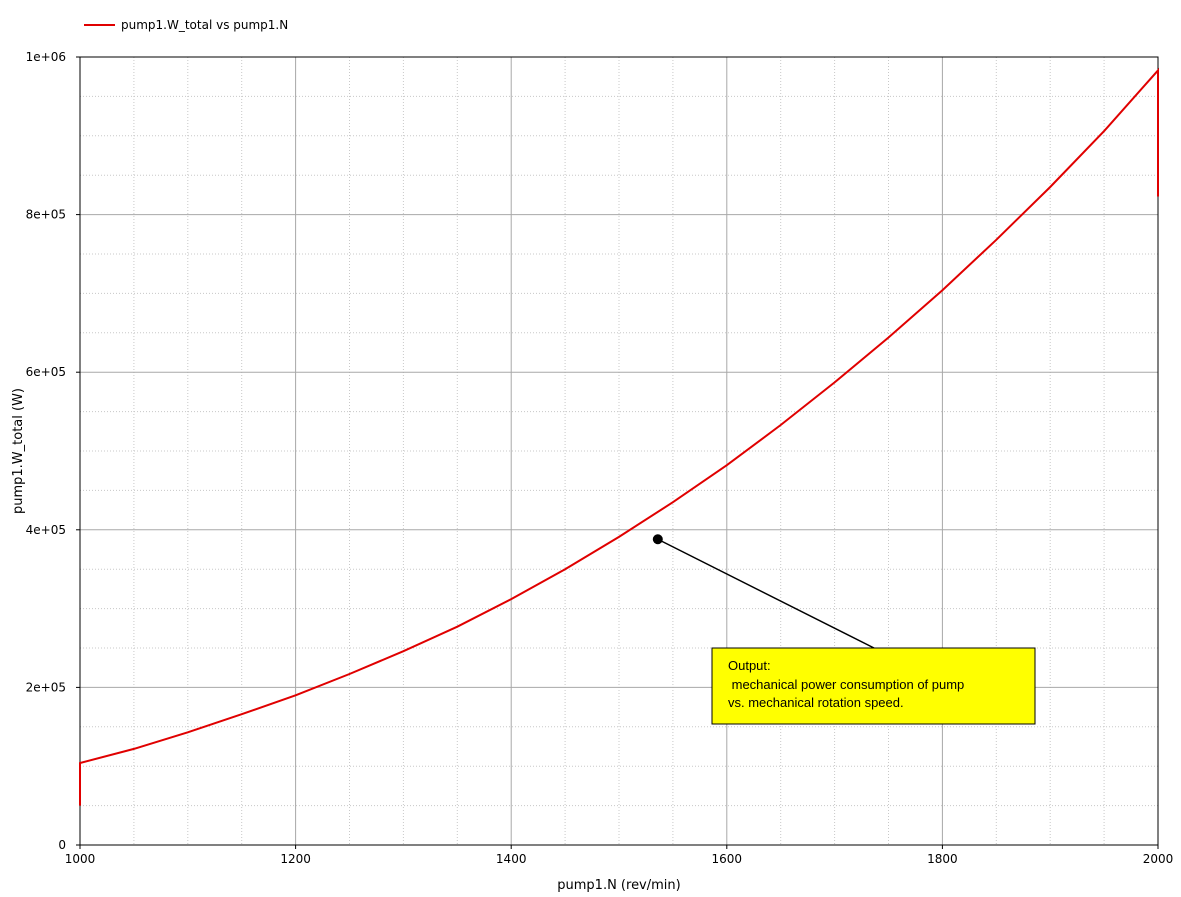  Describe the element at coordinates (727, 859) in the screenshot. I see `x-tick-label: 1600` at that location.